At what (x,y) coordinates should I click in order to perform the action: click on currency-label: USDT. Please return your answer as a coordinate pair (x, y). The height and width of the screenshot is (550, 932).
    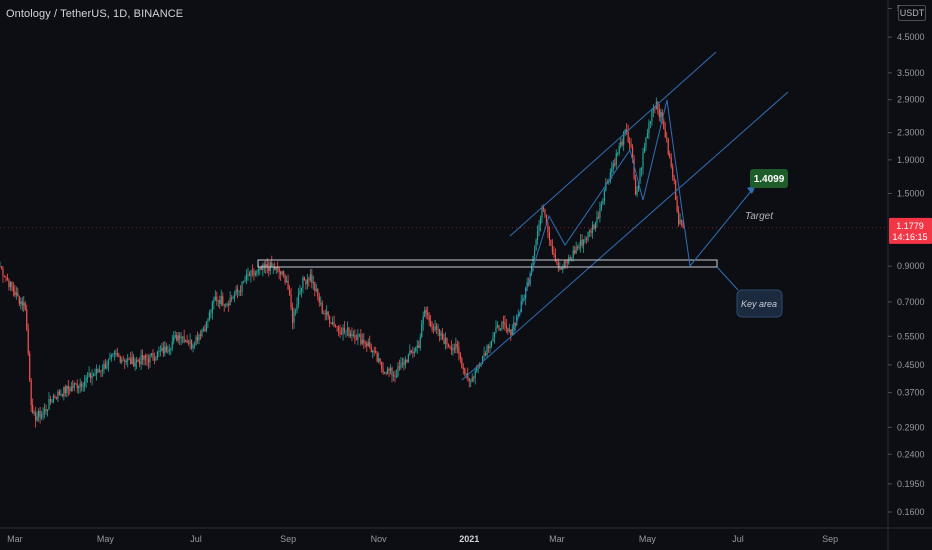
    Looking at the image, I should click on (912, 13).